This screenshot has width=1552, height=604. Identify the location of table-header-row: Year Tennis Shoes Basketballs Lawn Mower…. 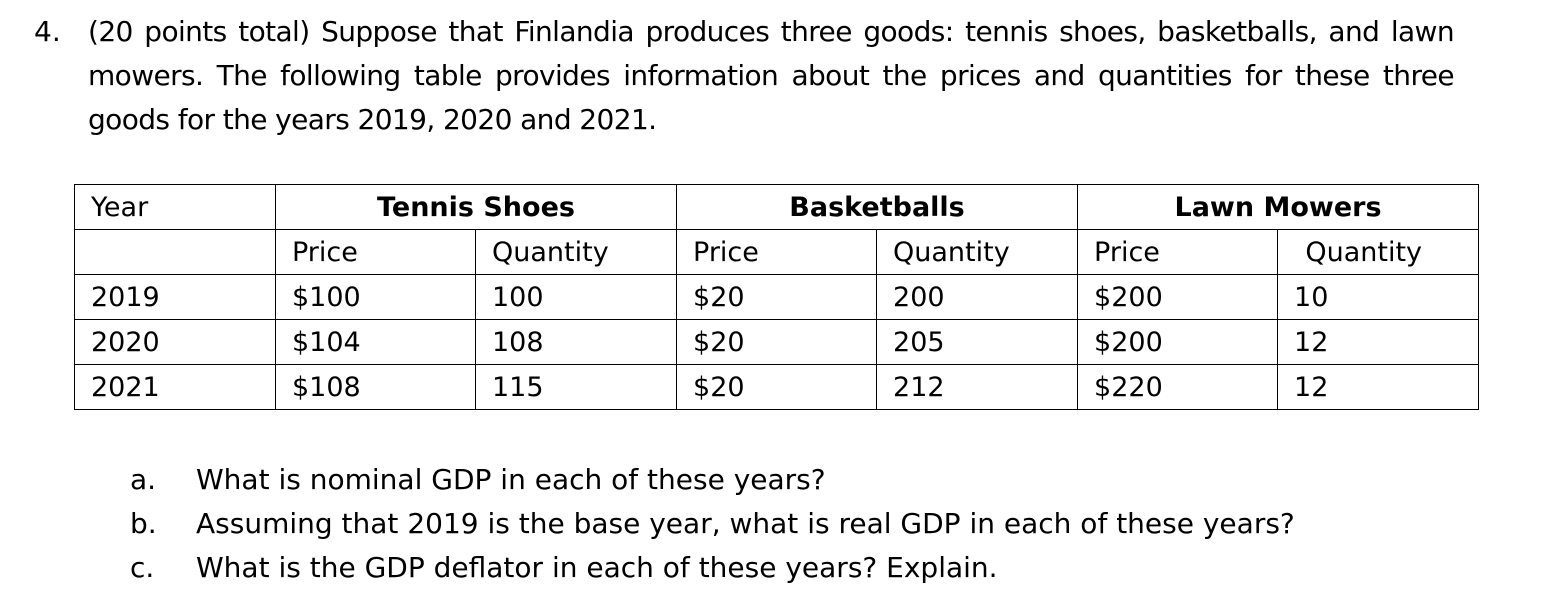
(777, 207).